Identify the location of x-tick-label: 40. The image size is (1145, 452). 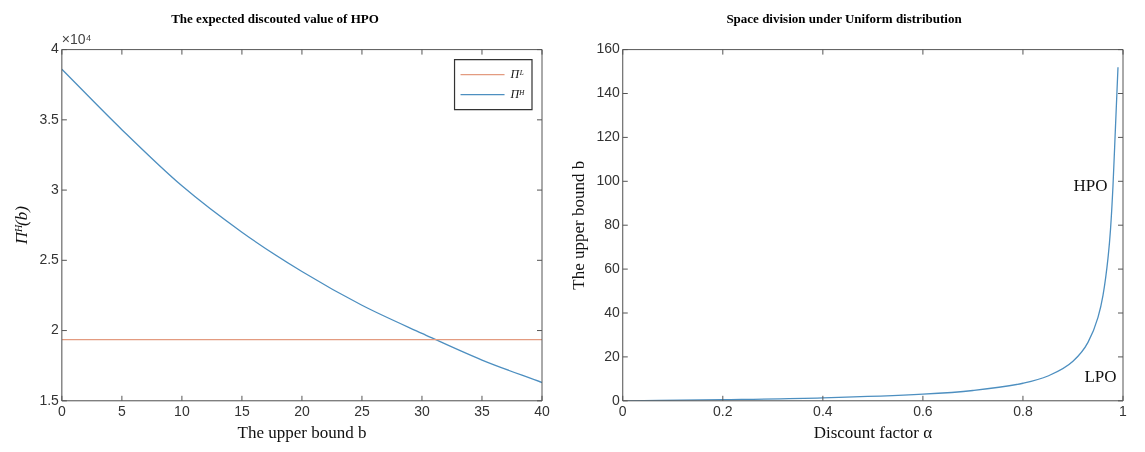
(542, 411).